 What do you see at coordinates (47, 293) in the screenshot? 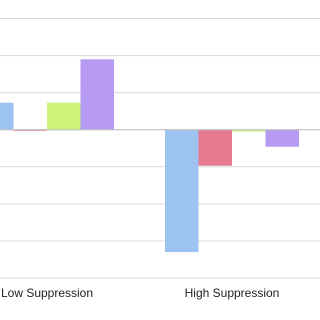
I see `x-tick-label: Low Suppression` at bounding box center [47, 293].